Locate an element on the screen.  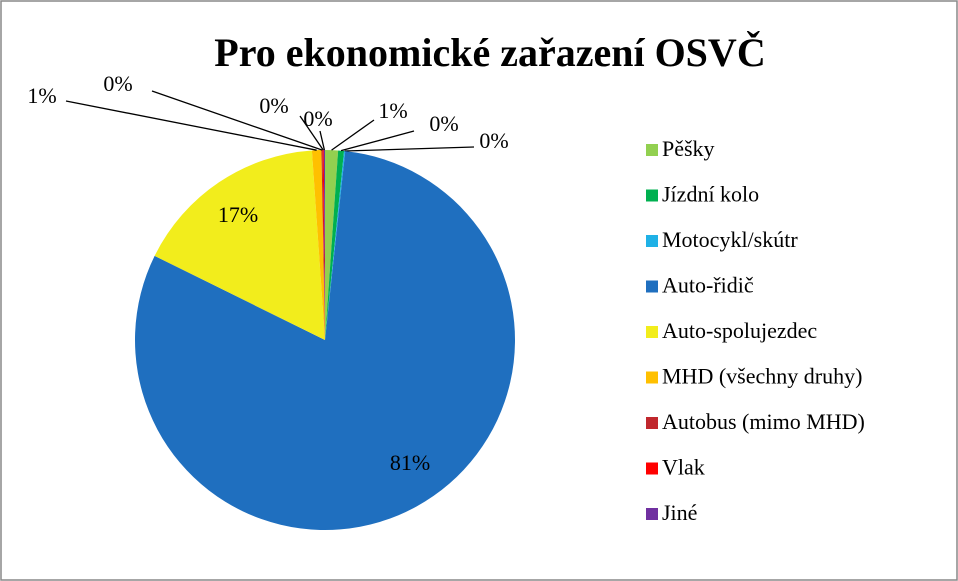
legend-label: Auto-řidič is located at coordinates (708, 285).